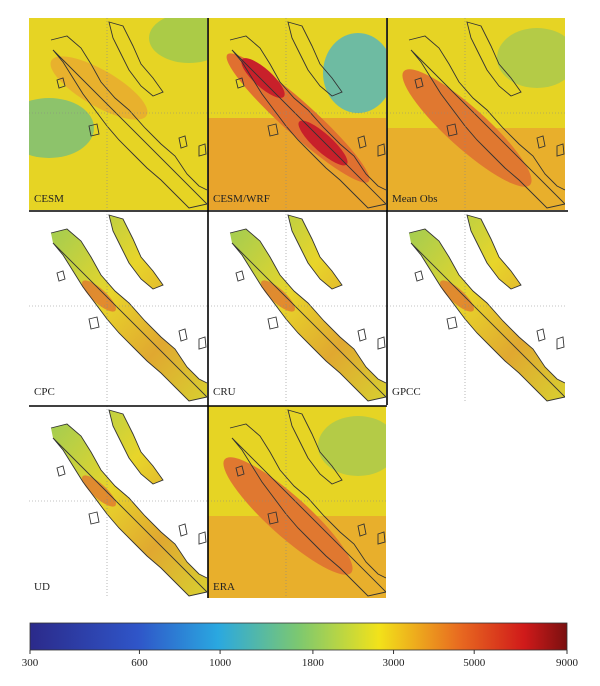 The image size is (600, 686). What do you see at coordinates (476, 114) in the screenshot?
I see `map-panel: Mean Obs` at bounding box center [476, 114].